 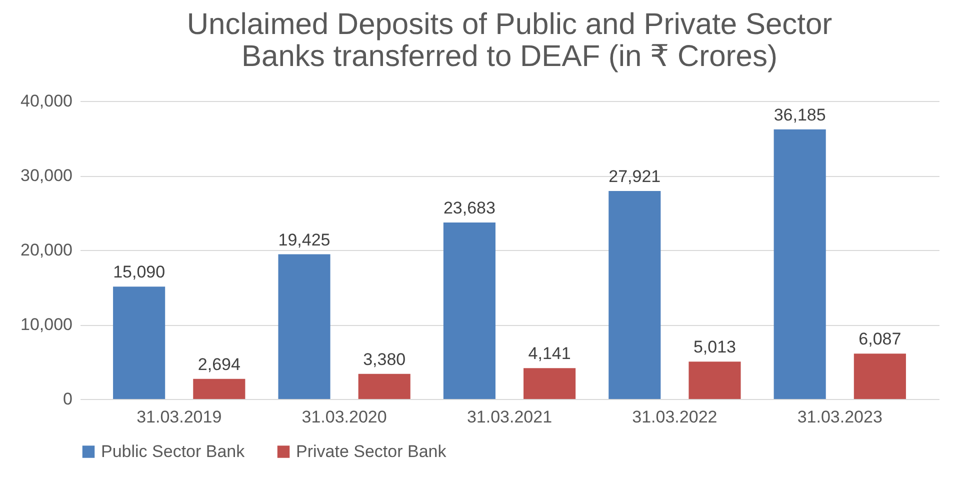 I want to click on legend-label: Public Sector Bank, so click(x=173, y=451).